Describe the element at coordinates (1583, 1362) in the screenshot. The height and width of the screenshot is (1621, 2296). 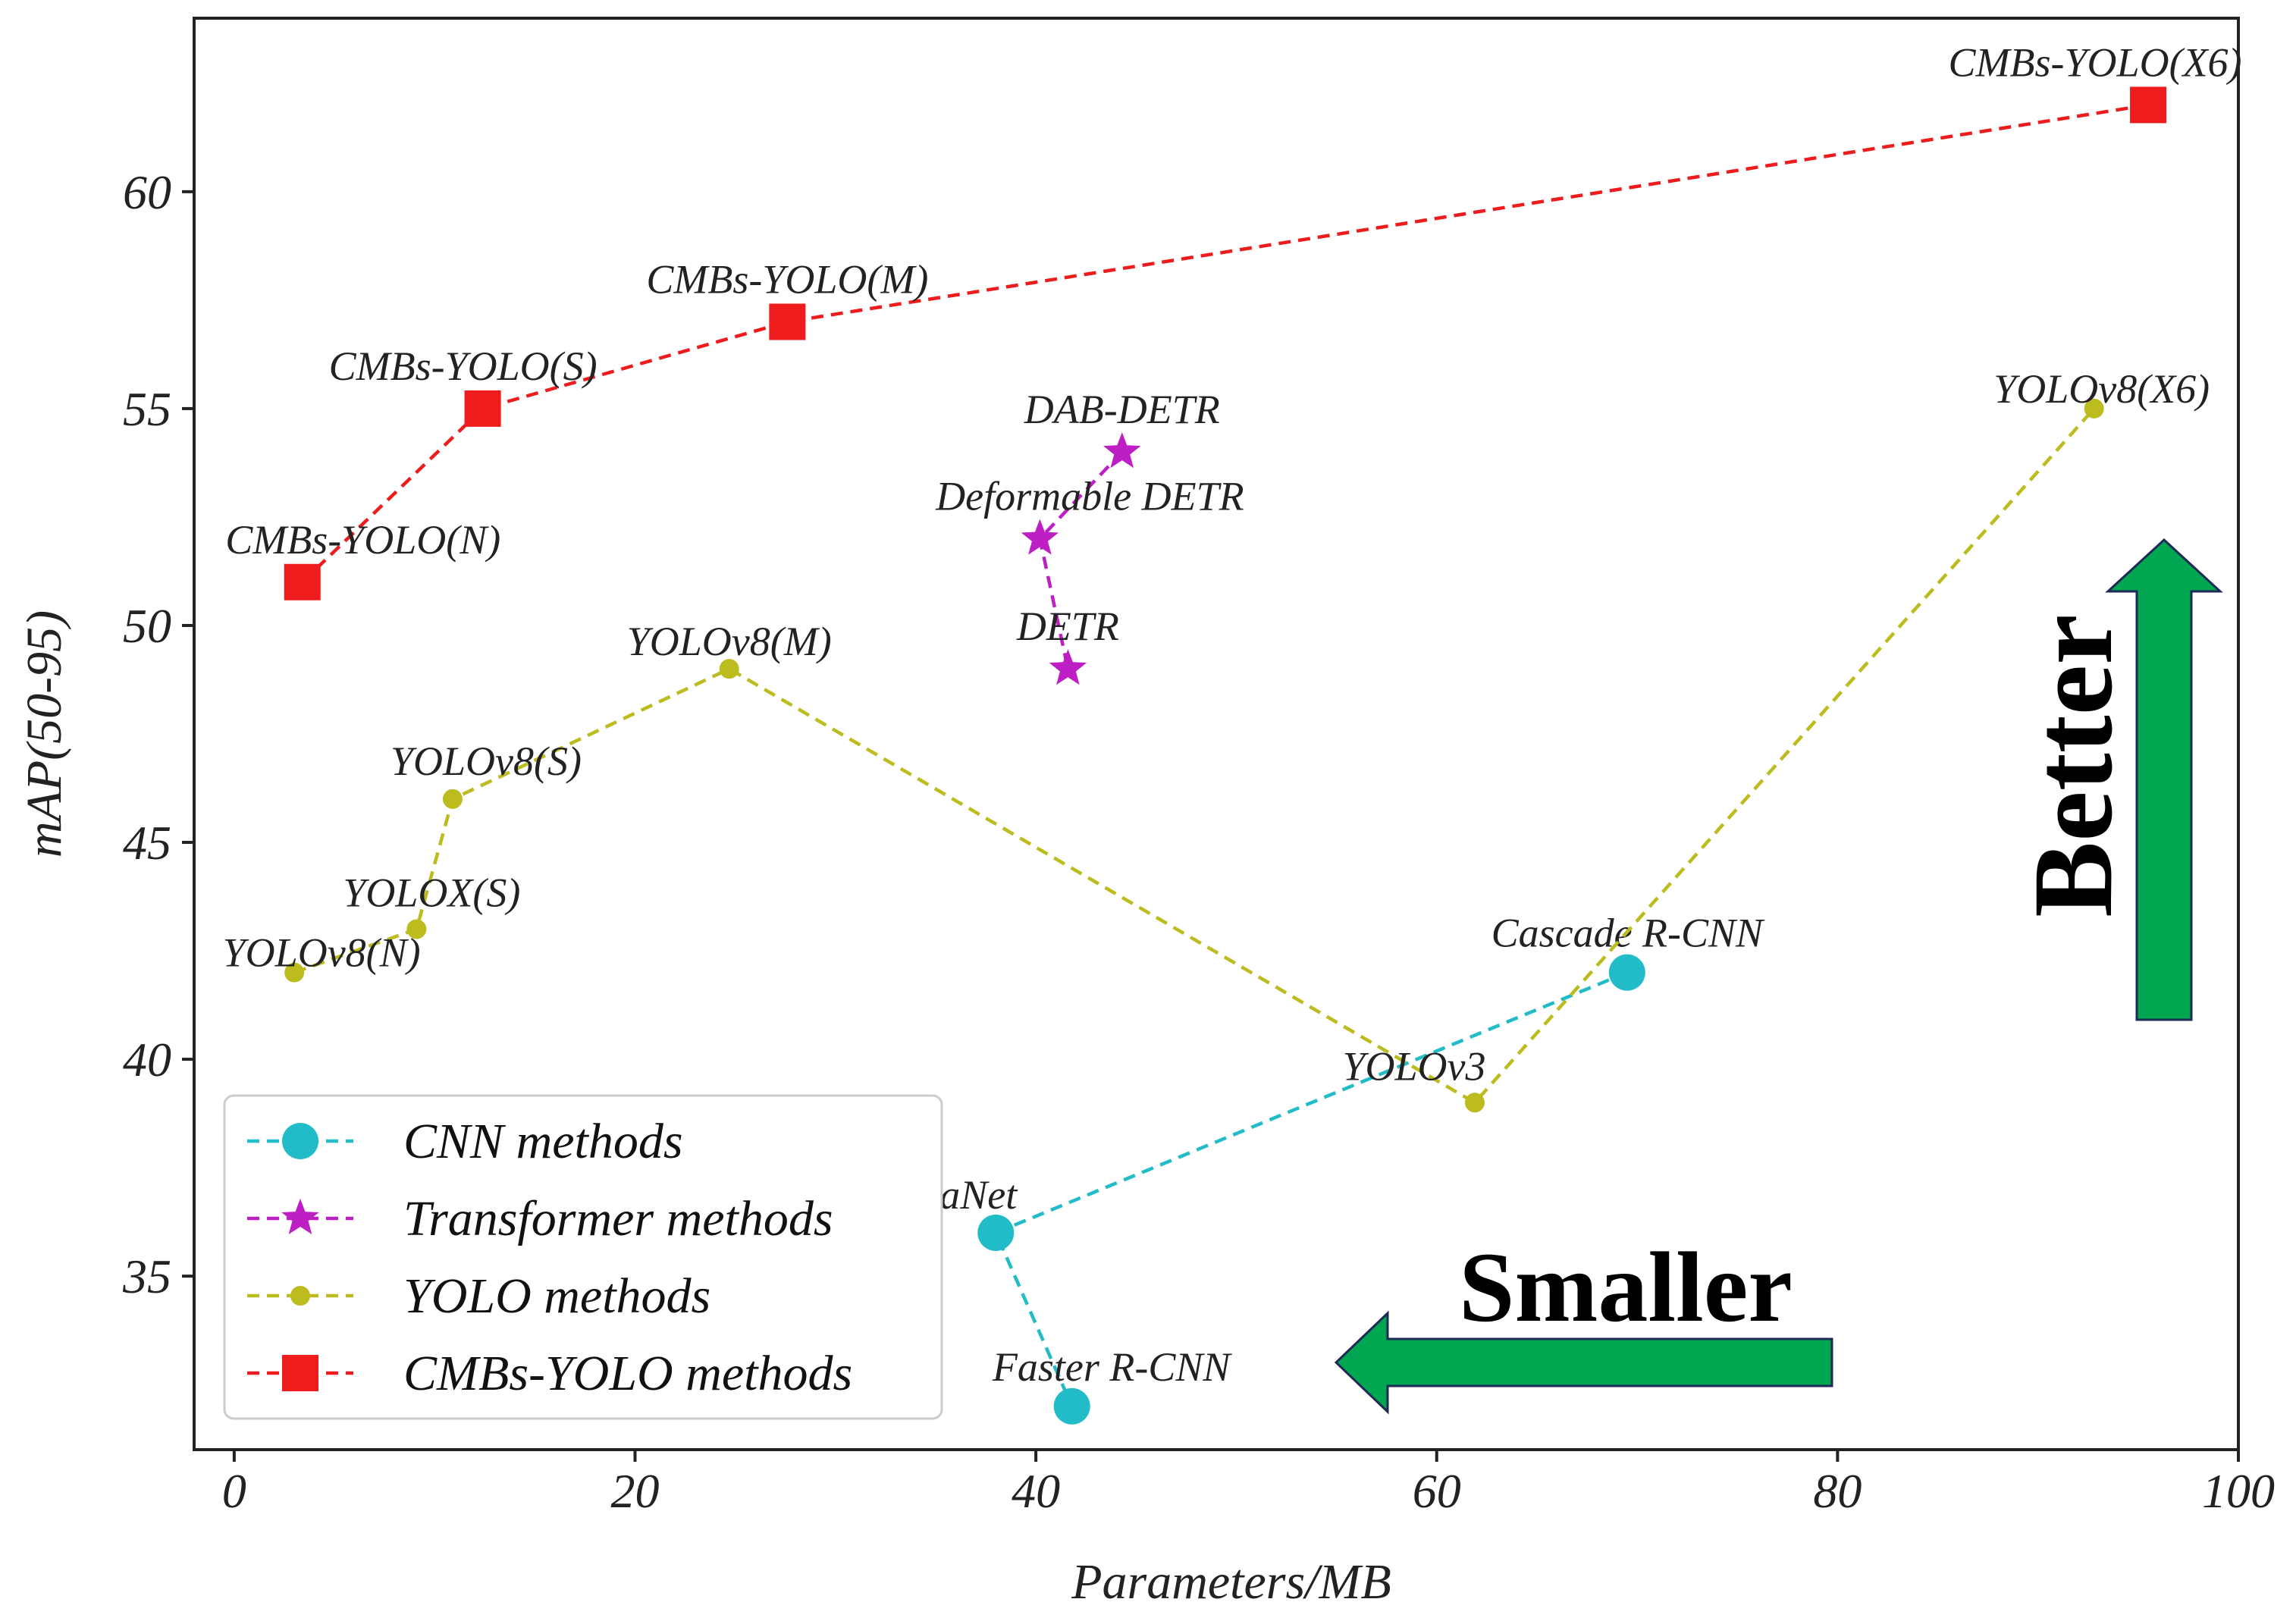
I see `smaller-arrow-icon` at that location.